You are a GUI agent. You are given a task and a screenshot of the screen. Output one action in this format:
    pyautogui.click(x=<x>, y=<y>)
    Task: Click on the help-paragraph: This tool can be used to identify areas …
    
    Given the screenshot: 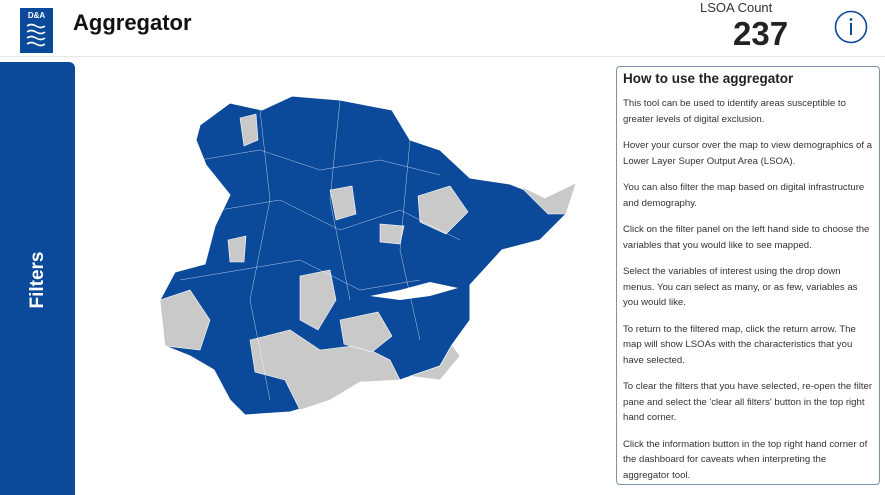 What is the action you would take?
    pyautogui.click(x=734, y=111)
    